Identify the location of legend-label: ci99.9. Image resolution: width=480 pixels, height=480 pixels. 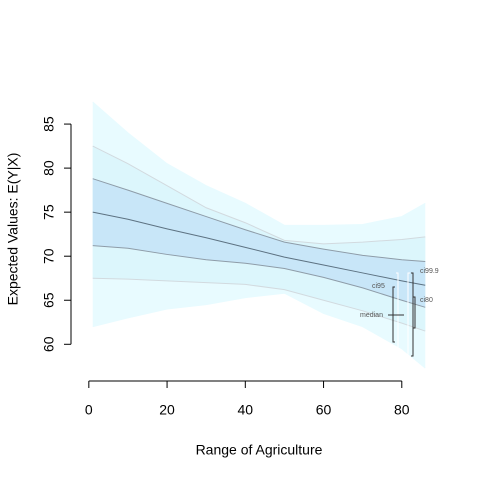
(429, 271).